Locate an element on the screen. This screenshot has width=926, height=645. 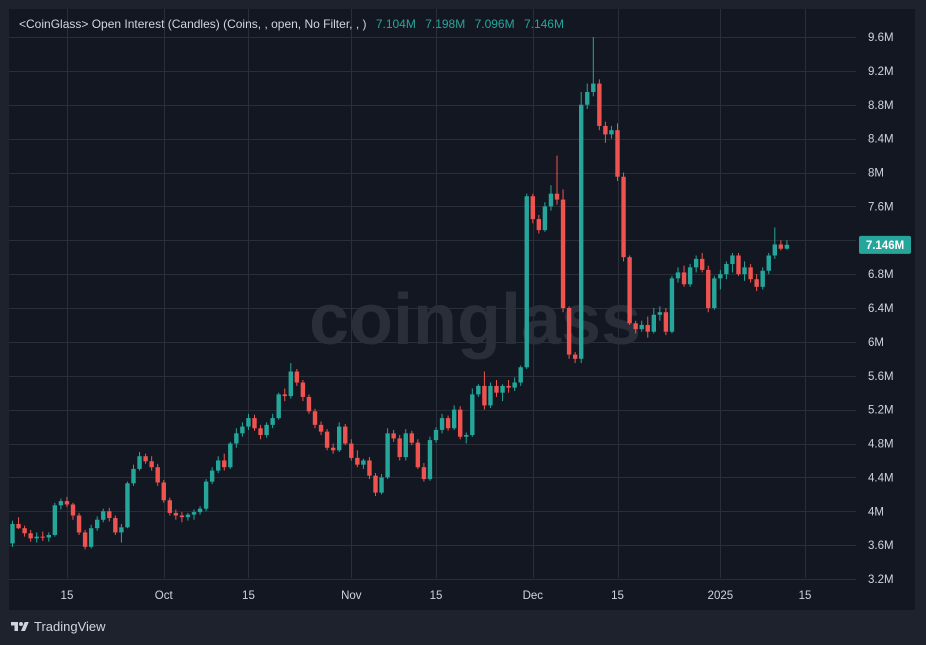
y-tick-label: 4.8M is located at coordinates (881, 445).